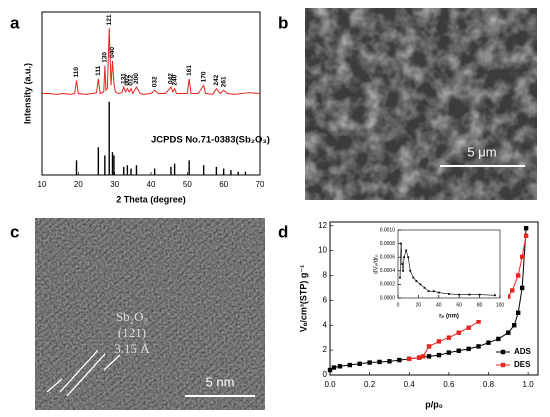 Image resolution: width=550 pixels, height=417 pixels. Describe the element at coordinates (303, 298) in the screenshot. I see `y-axis-label: Vₐ/cm³(STP) g⁻¹` at that location.